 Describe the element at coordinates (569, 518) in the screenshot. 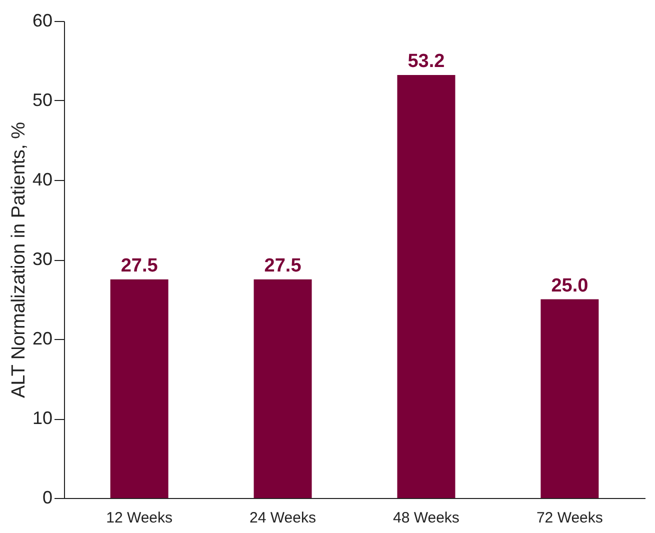

I see `x-tick-label: 72 Weeks` at that location.